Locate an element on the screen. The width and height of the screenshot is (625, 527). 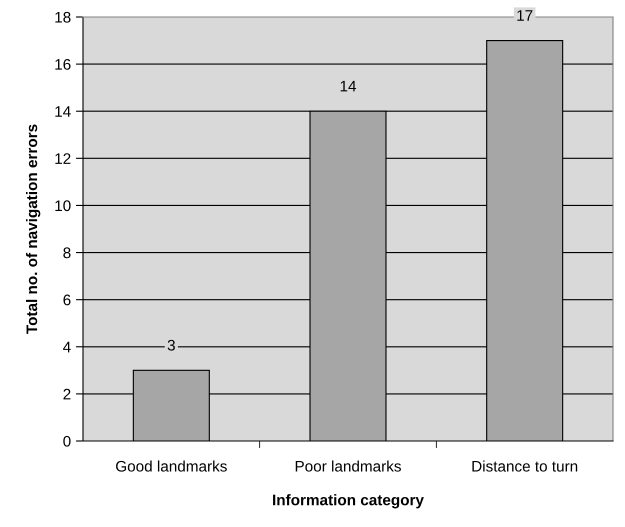
y-tick-label: 6 is located at coordinates (67, 300).